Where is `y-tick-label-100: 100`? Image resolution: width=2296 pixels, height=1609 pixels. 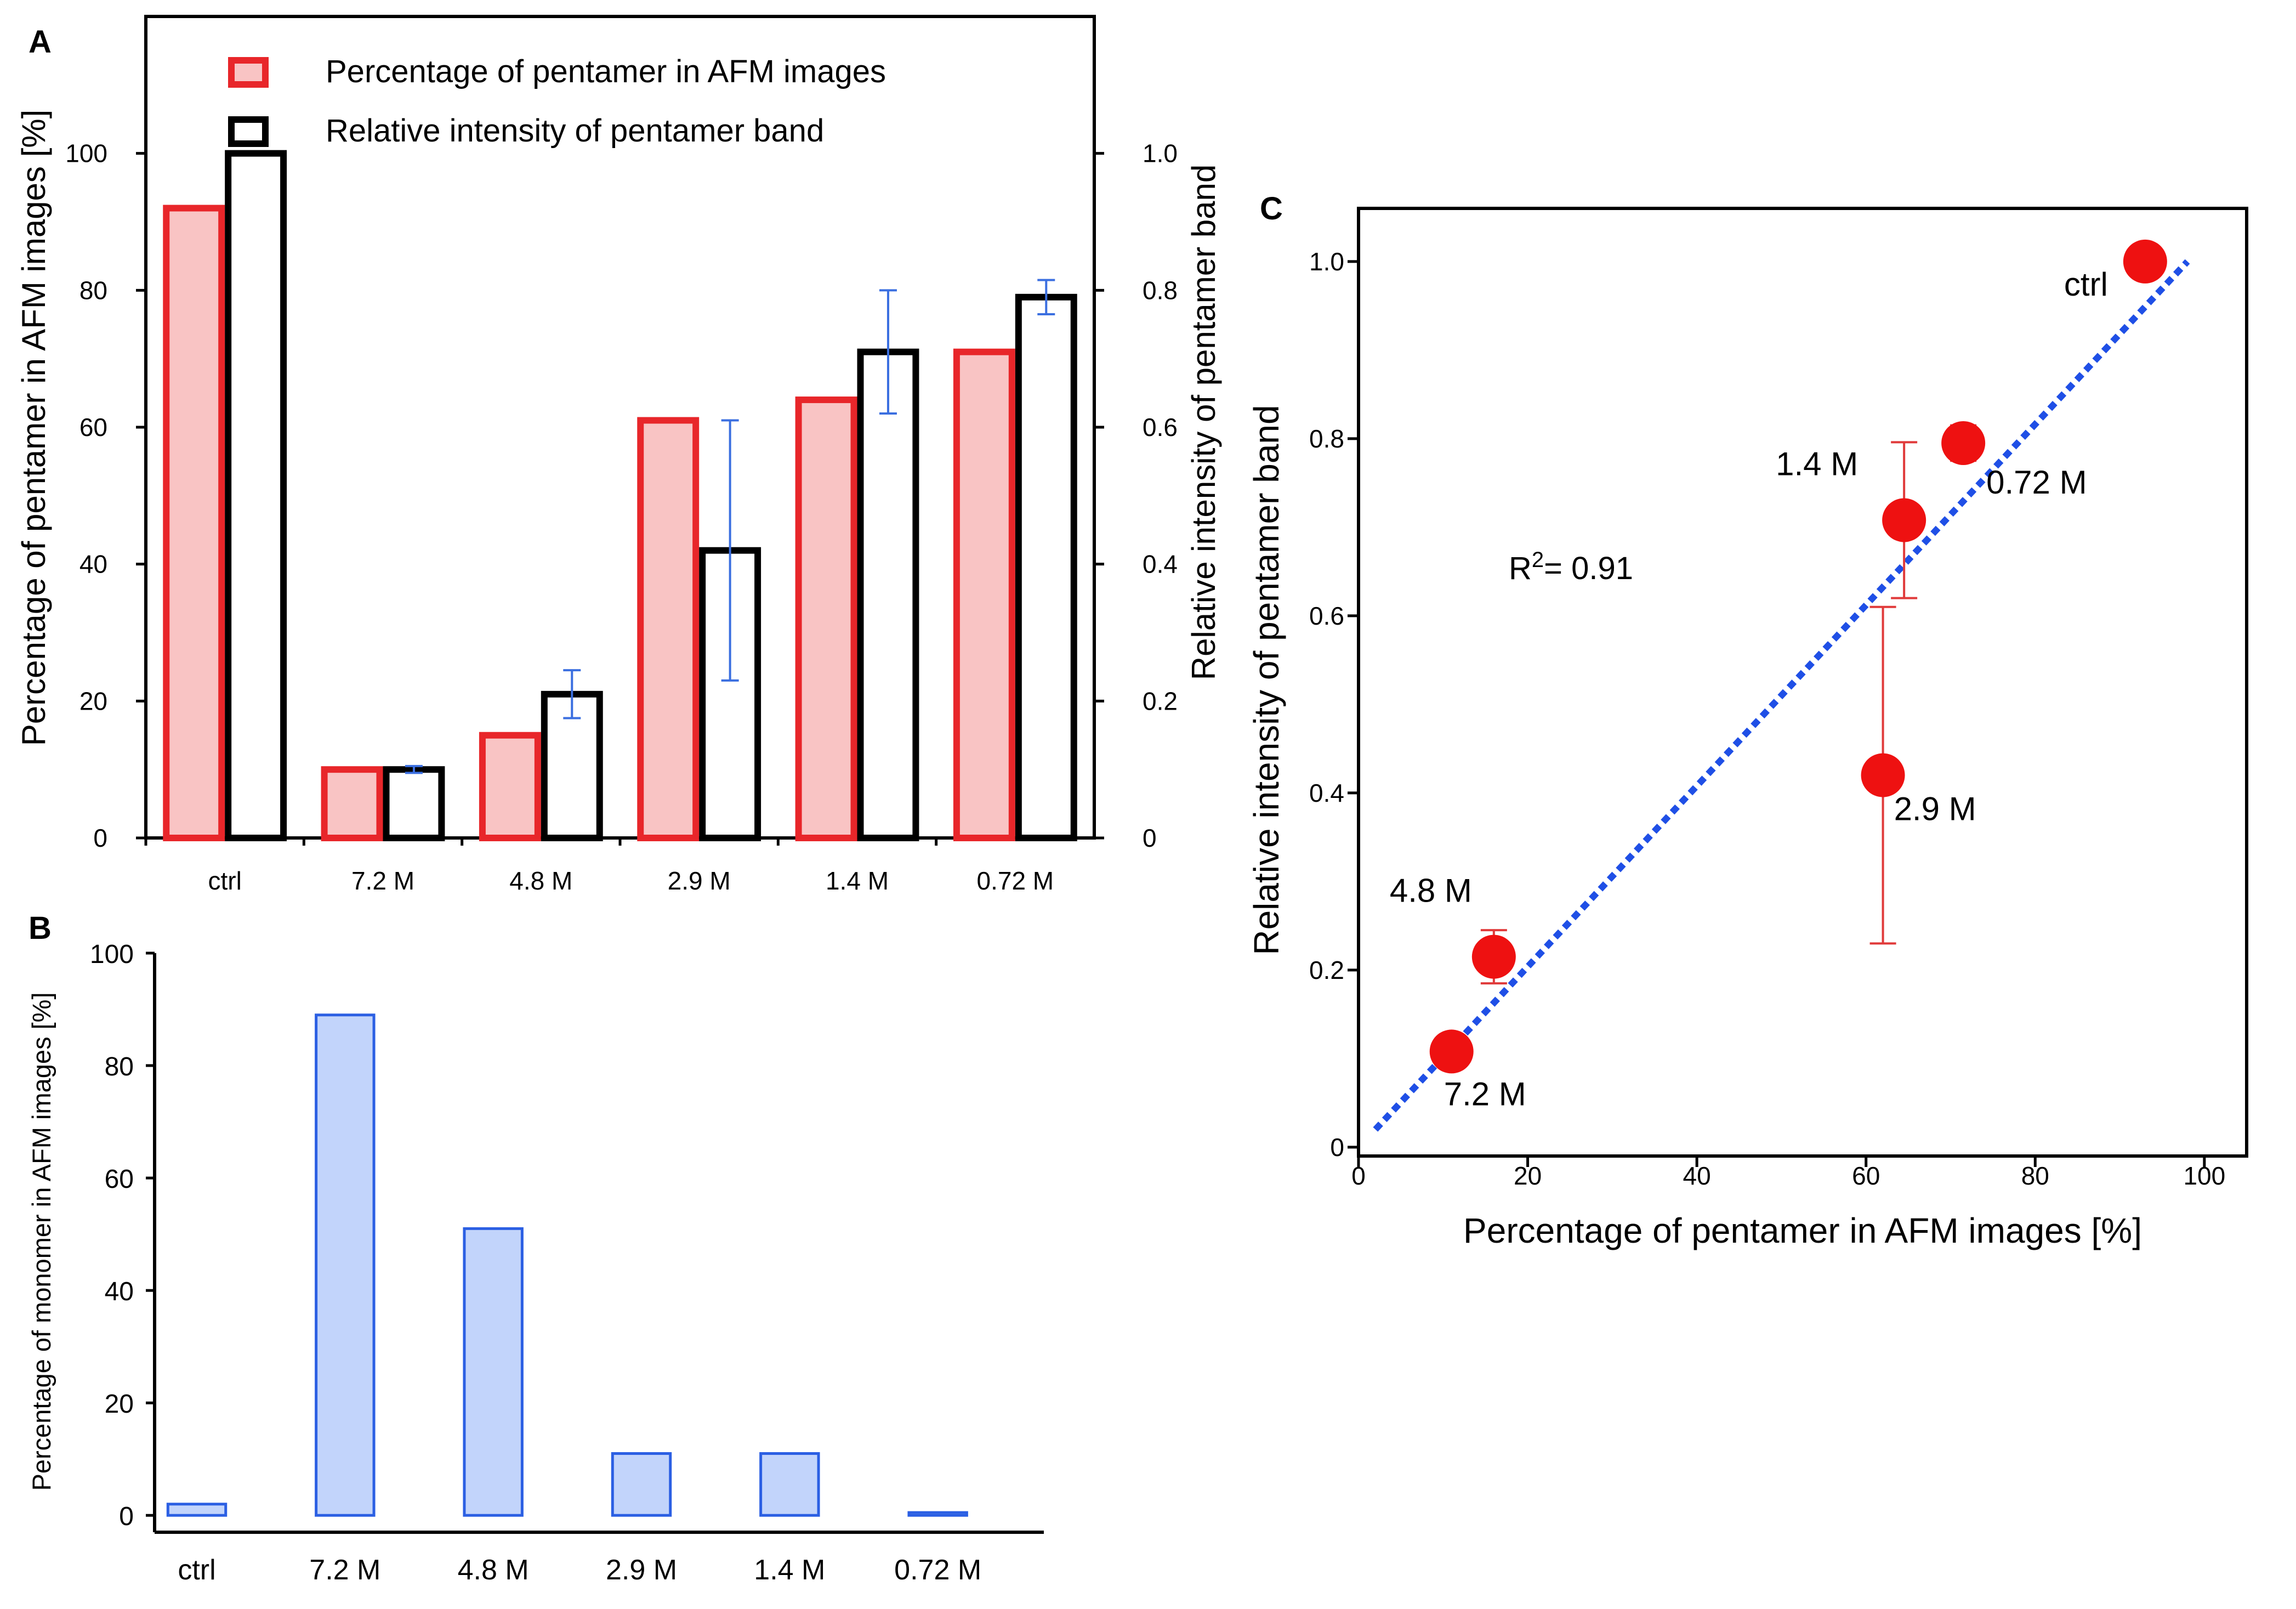
y-tick-label-100: 100 is located at coordinates (112, 954).